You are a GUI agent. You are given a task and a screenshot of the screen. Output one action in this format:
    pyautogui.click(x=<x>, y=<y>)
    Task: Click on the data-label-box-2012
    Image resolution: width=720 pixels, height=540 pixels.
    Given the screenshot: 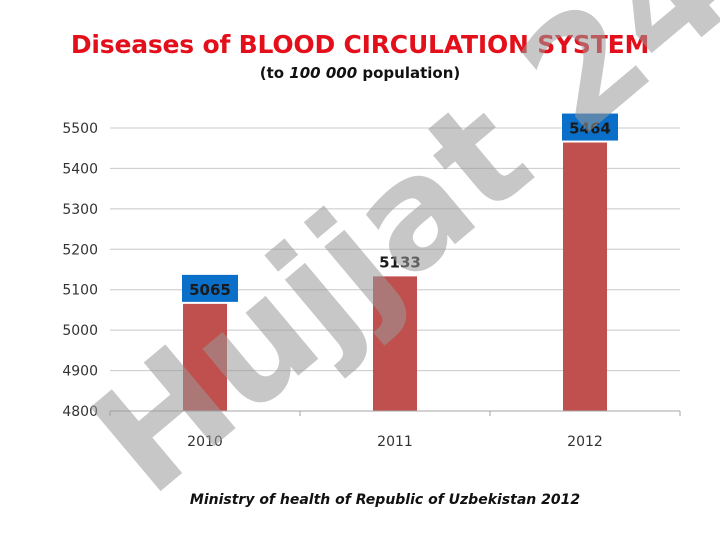 What is the action you would take?
    pyautogui.click(x=590, y=127)
    